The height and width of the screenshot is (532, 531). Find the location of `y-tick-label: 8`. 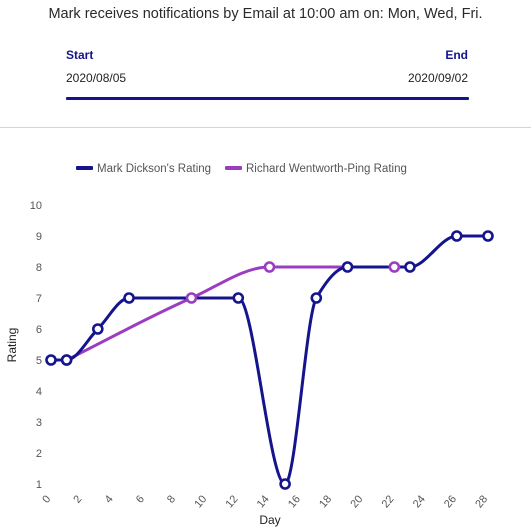

y-tick-label: 8 is located at coordinates (39, 268).